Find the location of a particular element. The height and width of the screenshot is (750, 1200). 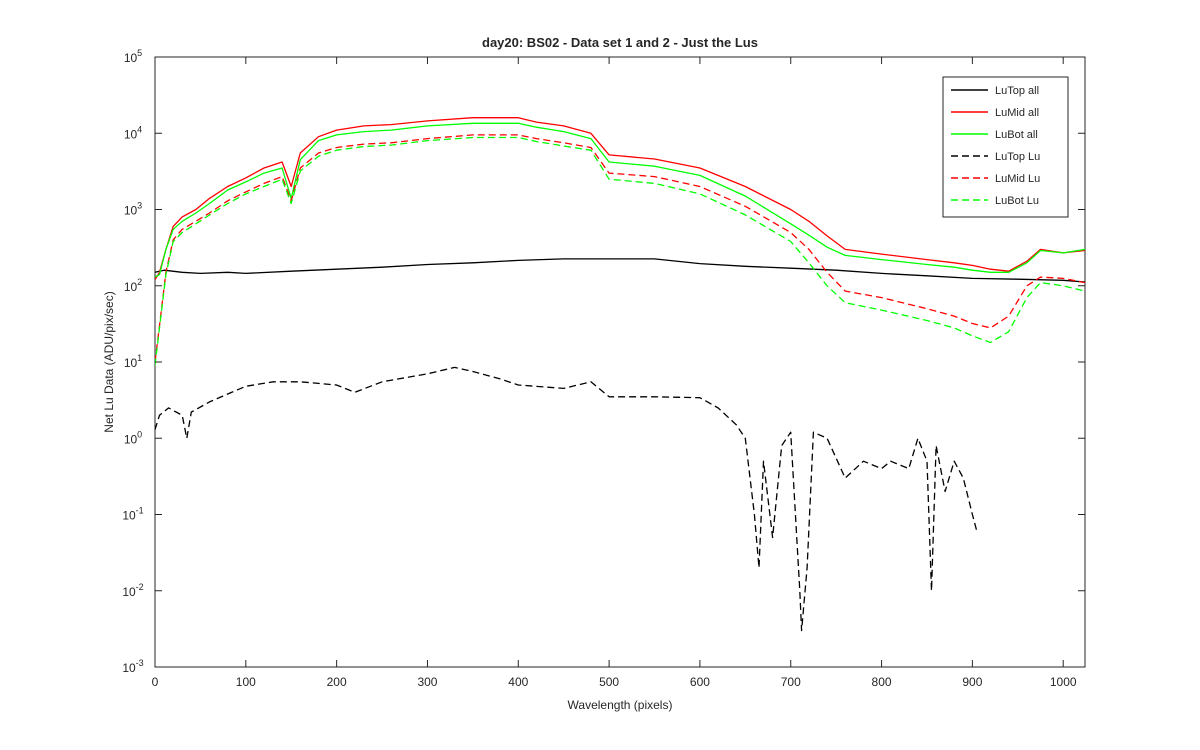

y-tick-exponent: 0 is located at coordinates (139, 434).